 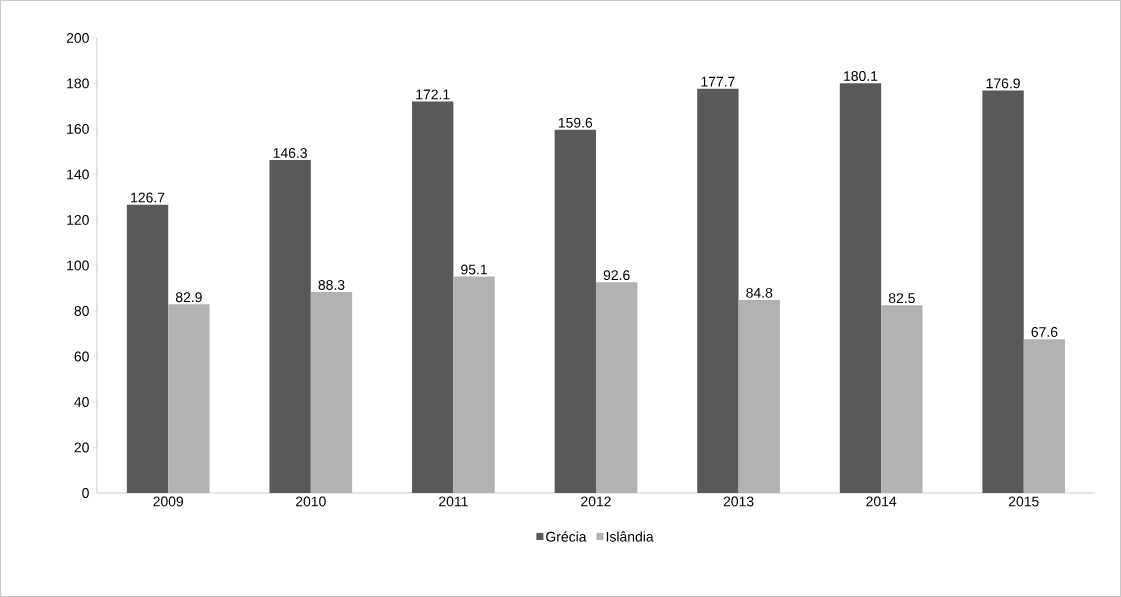 I want to click on y-tick-label: 60, so click(x=81, y=356).